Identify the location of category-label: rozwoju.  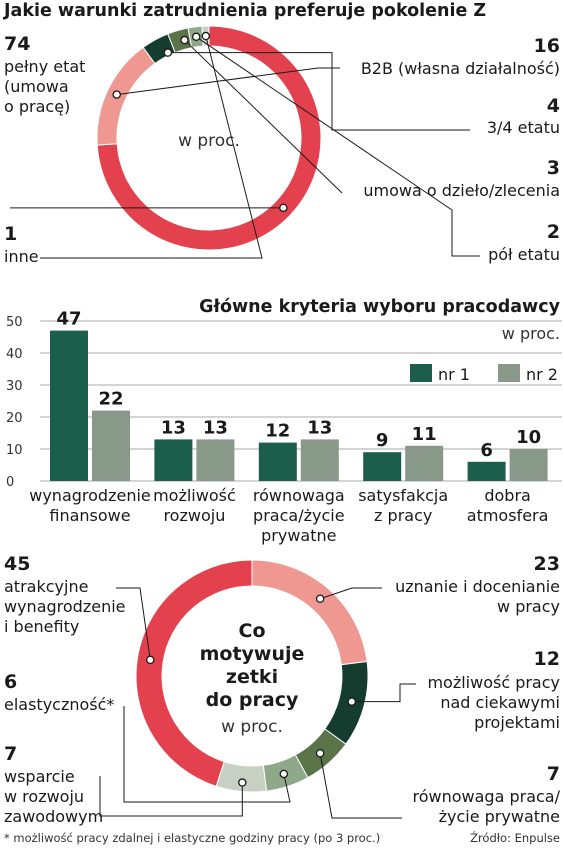
(194, 515).